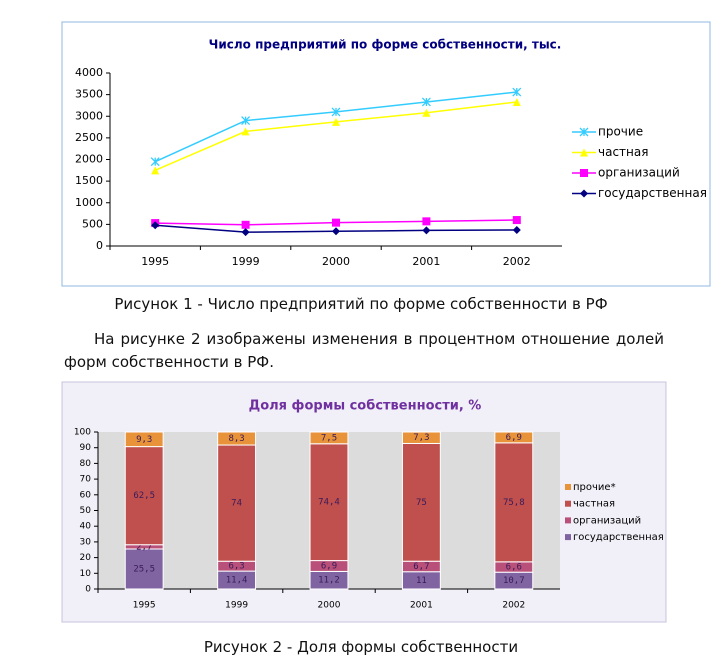 This screenshot has height=666, width=722. I want to click on data-label: 11,2, so click(329, 581).